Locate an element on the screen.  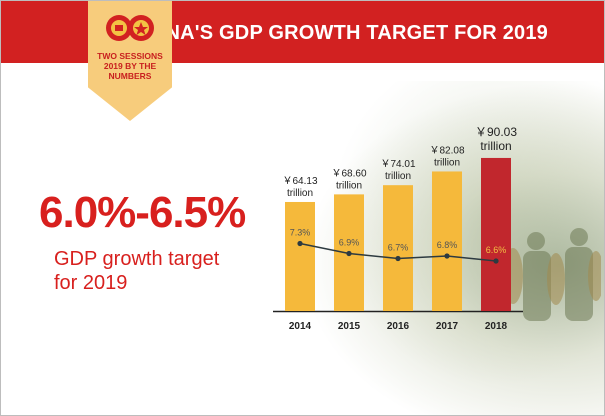
growth-label-2018: 6.6% is located at coordinates (496, 250).